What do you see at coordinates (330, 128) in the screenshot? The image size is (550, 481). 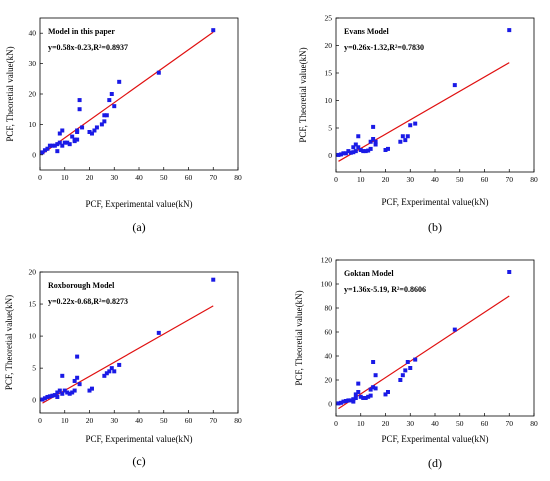 I see `y-tick-label: 5` at bounding box center [330, 128].